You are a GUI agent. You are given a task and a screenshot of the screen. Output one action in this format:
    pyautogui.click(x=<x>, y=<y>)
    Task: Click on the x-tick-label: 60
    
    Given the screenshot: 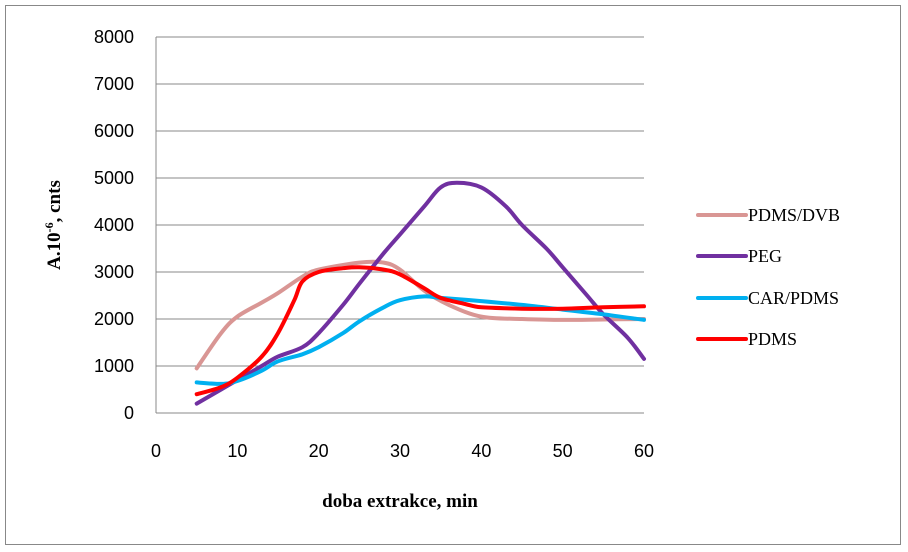 What is the action you would take?
    pyautogui.click(x=644, y=451)
    